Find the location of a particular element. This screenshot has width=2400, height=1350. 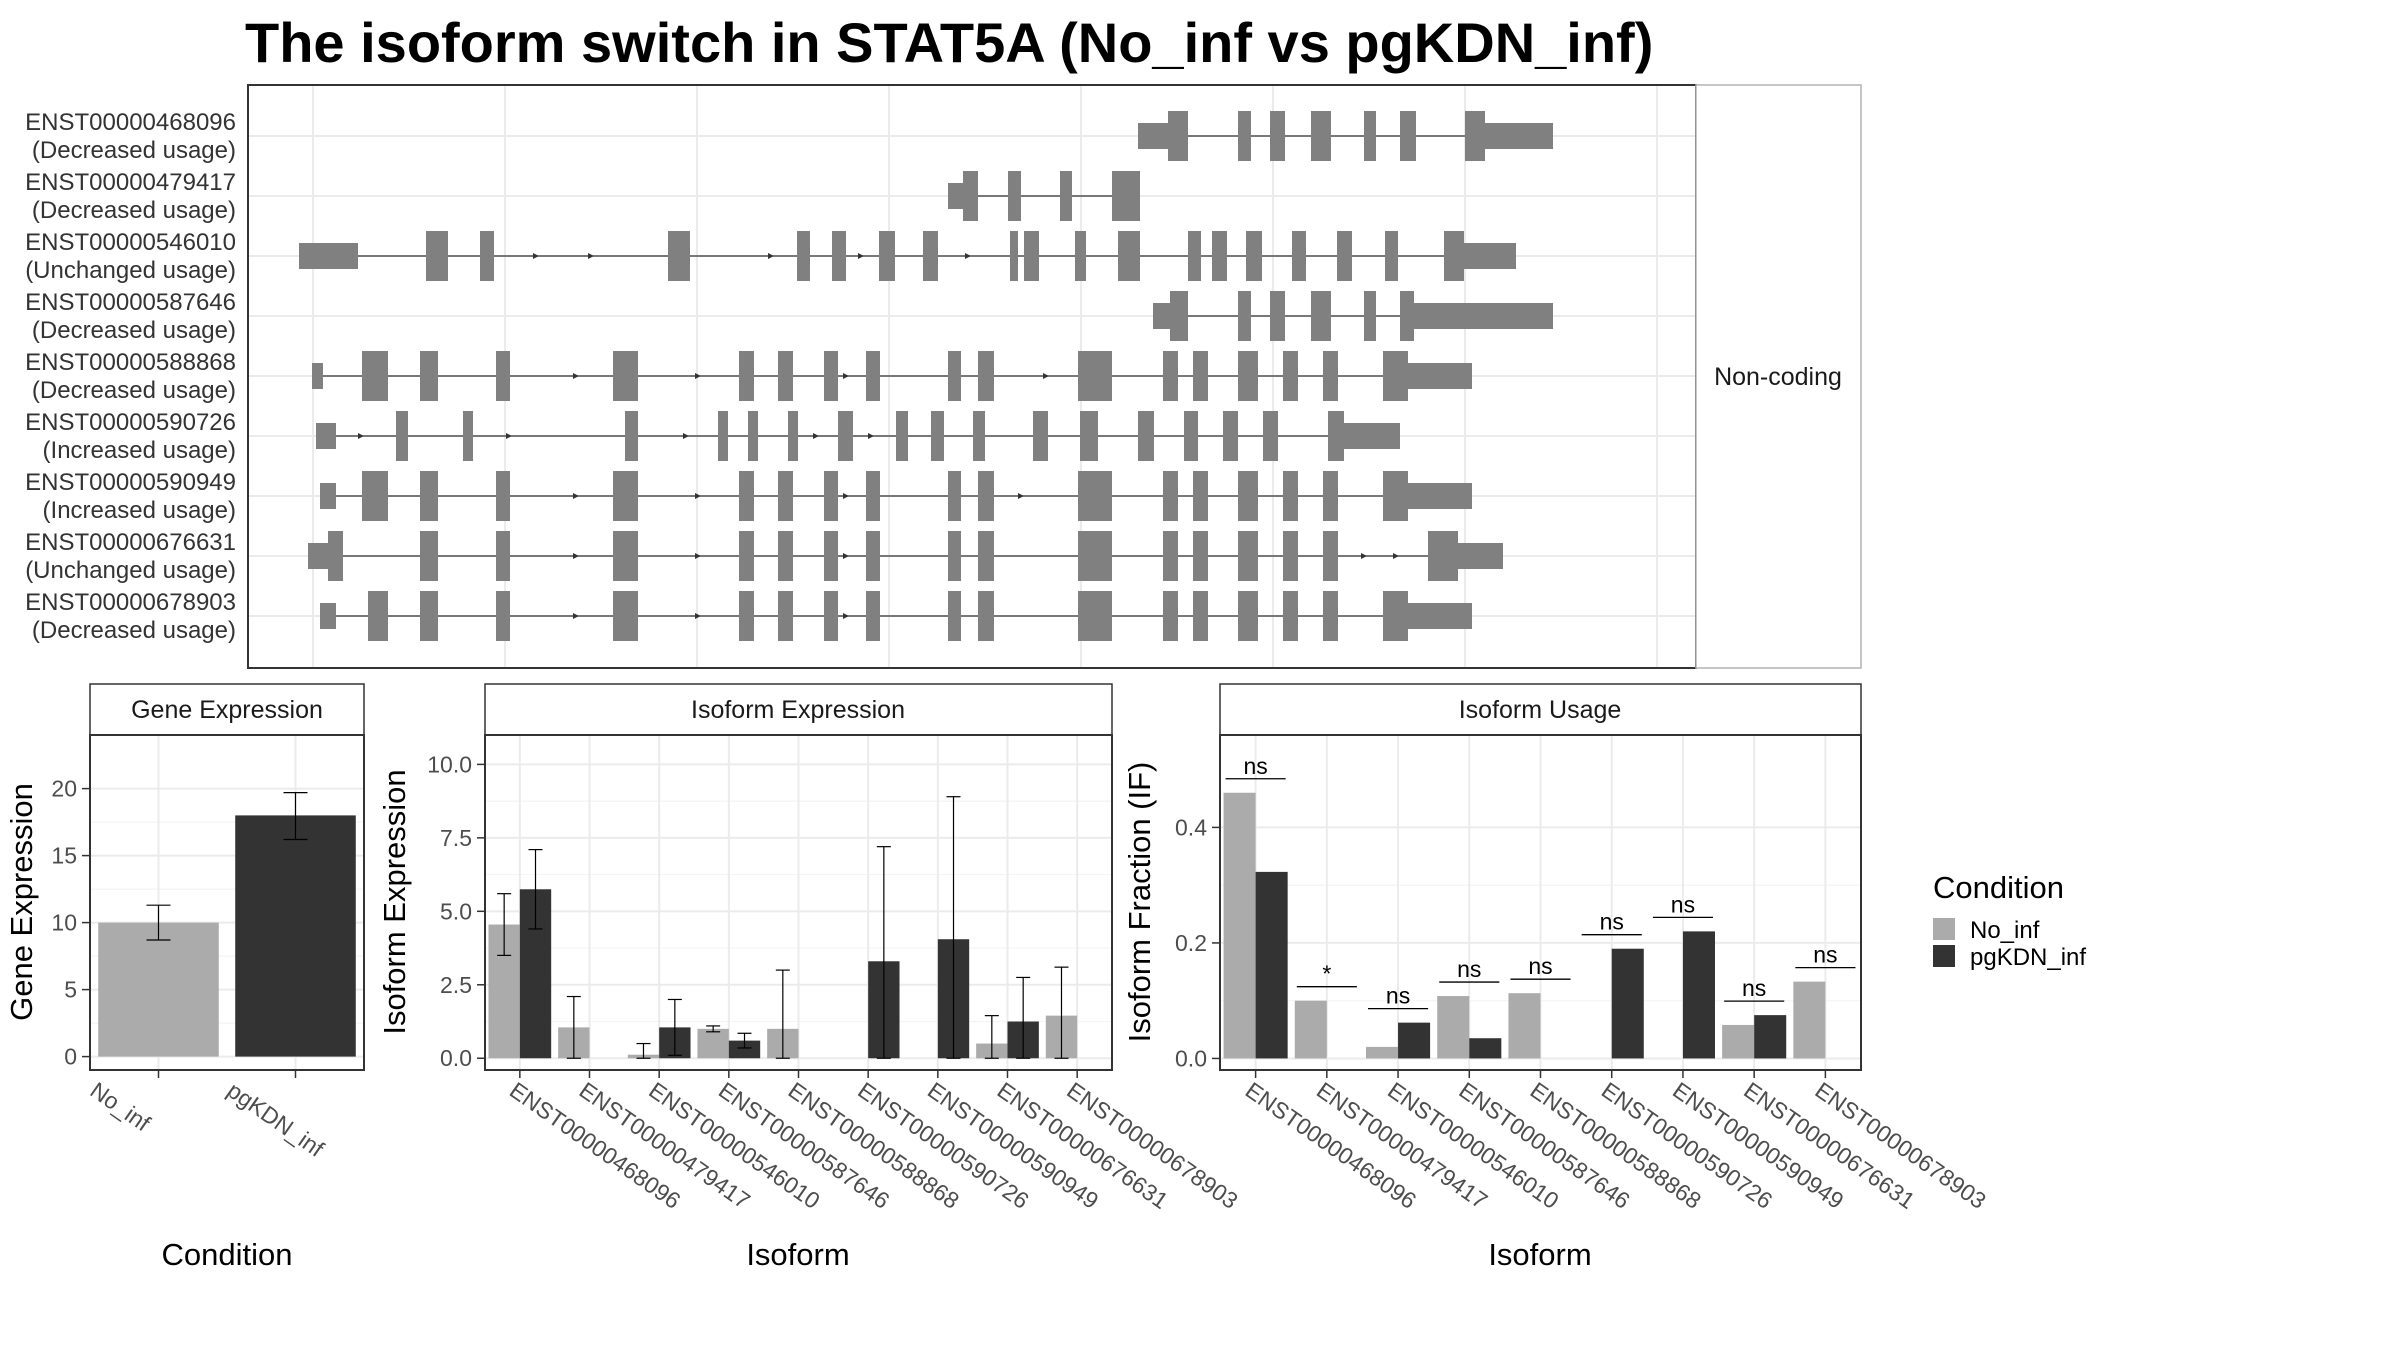

x-tick-label: pgKDN_inf is located at coordinates (276, 1119).